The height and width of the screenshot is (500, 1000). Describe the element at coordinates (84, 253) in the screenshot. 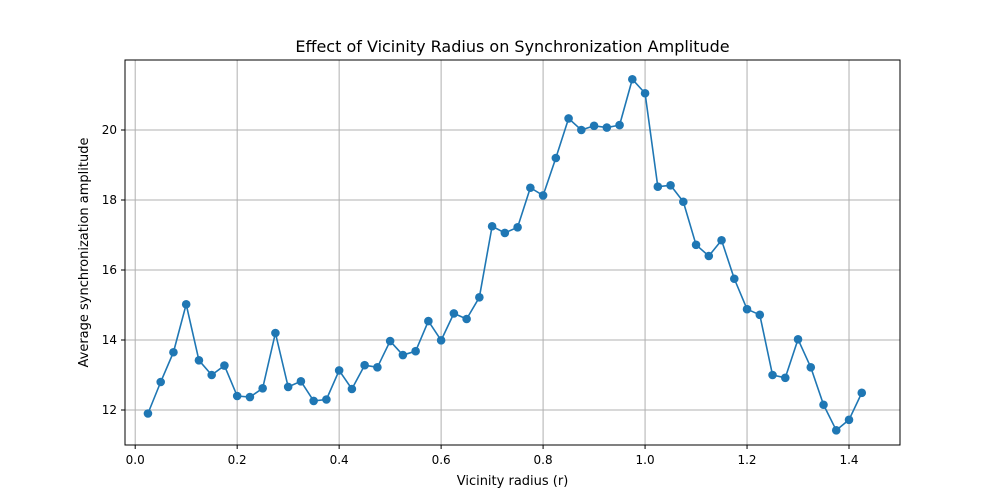

I see `y-axis-label: Average synchronization amplitude` at that location.